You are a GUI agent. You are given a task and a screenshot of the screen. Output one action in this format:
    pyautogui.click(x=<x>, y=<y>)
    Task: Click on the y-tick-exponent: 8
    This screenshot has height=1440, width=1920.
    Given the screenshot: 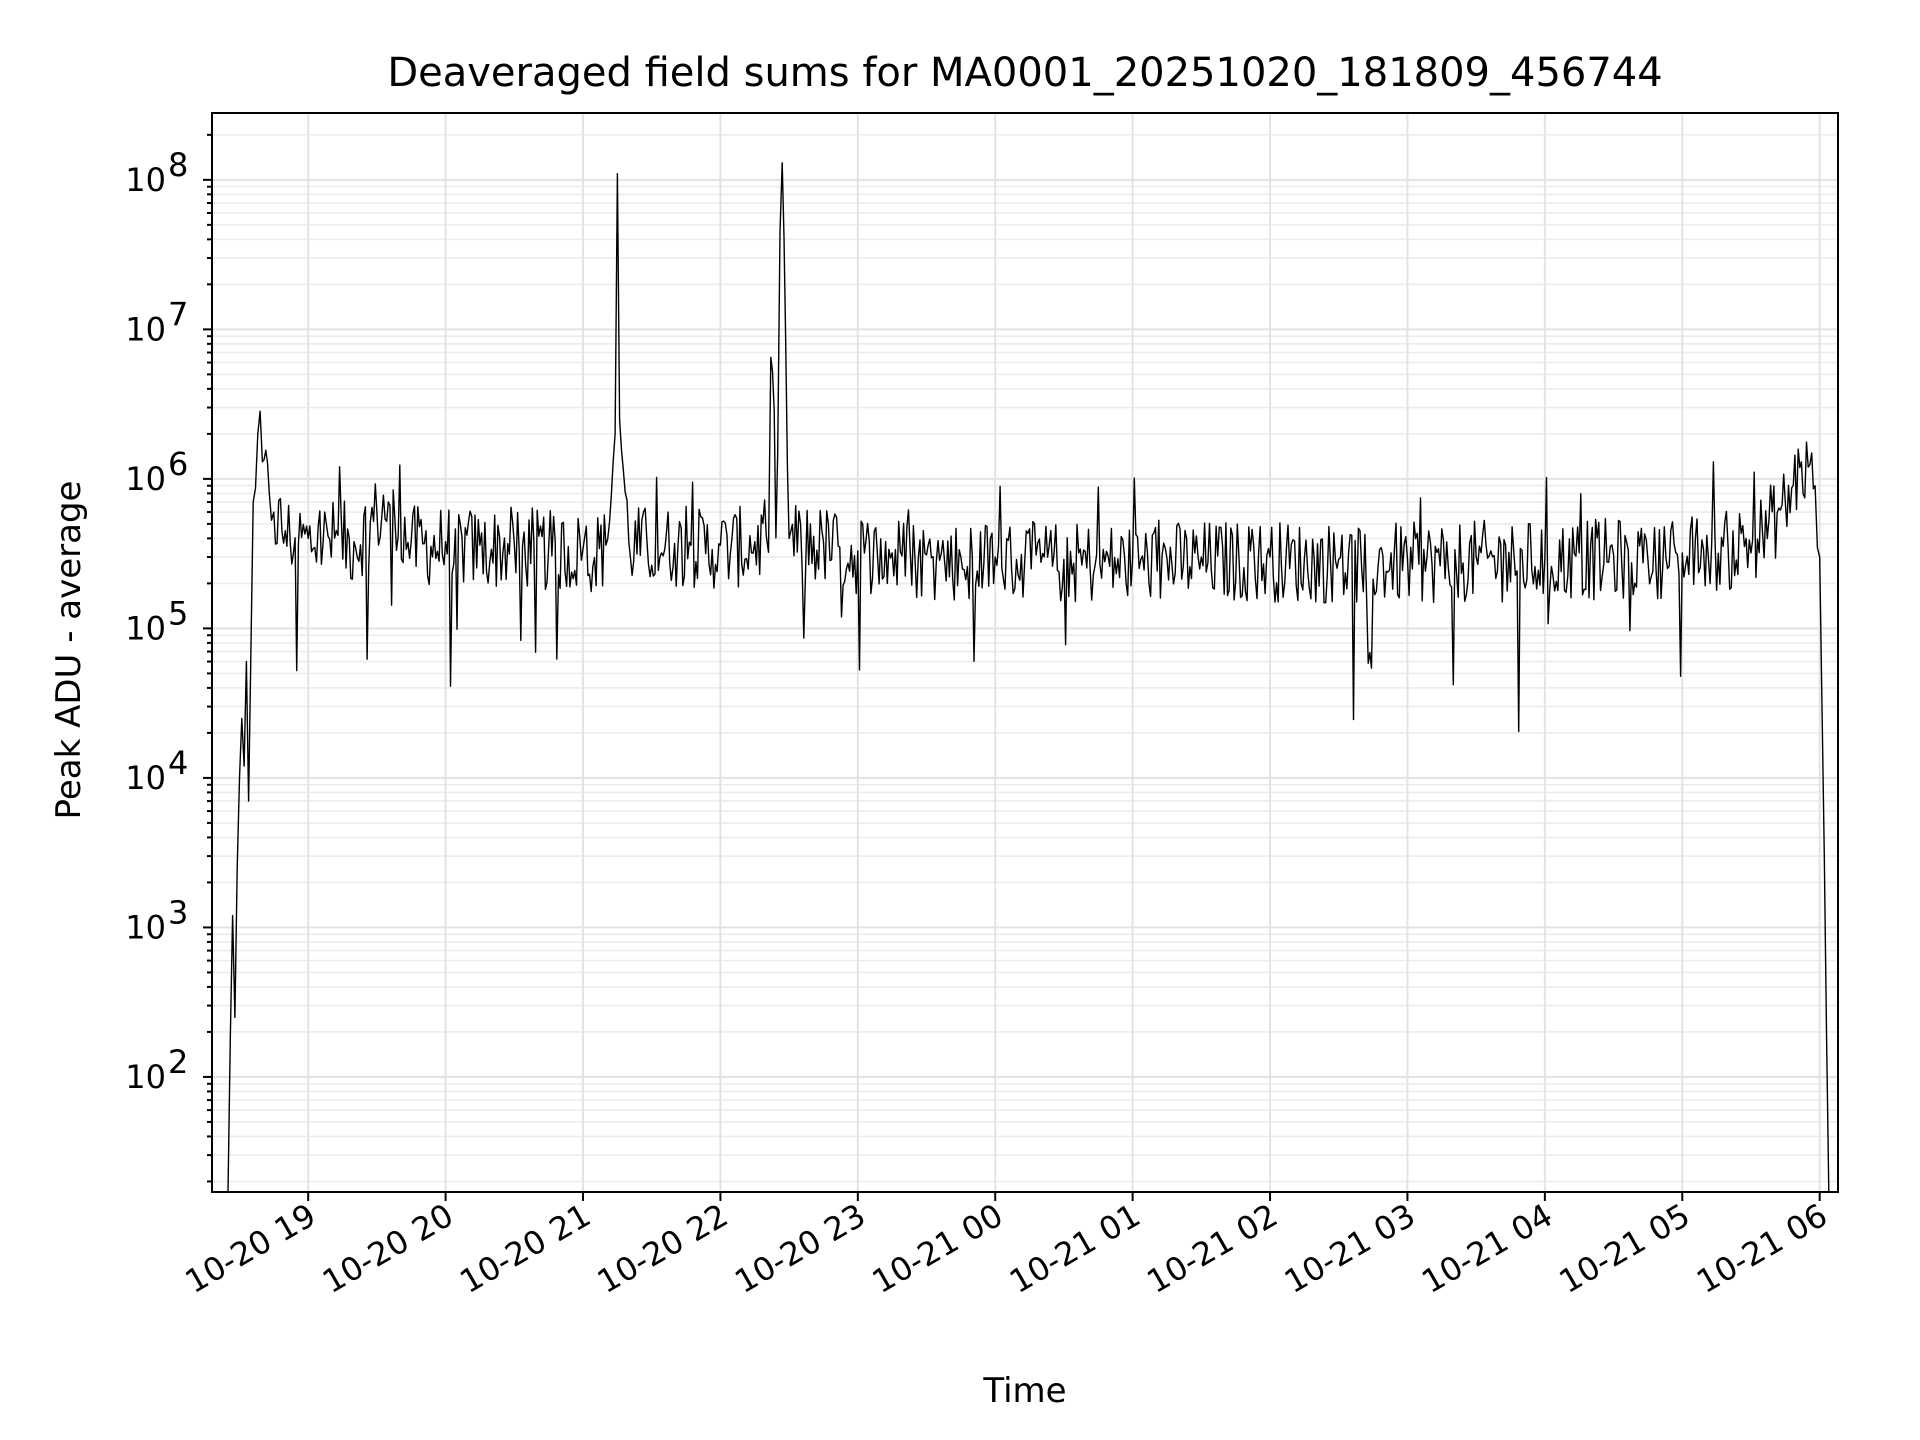 What is the action you would take?
    pyautogui.click(x=178, y=165)
    